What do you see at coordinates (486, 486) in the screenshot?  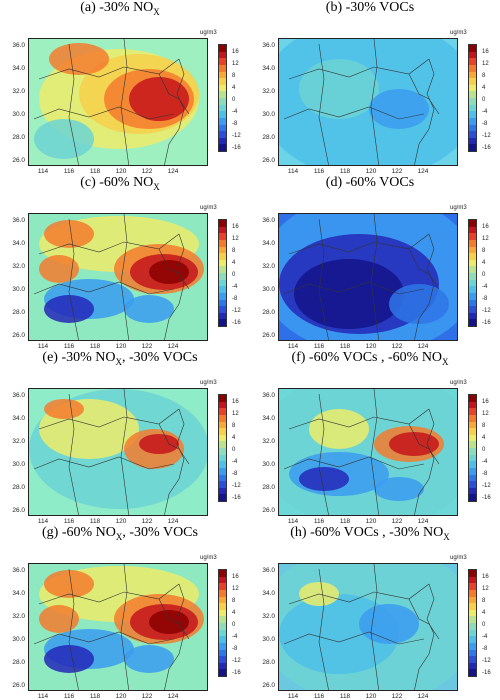 I see `colorbar-label: -12` at bounding box center [486, 486].